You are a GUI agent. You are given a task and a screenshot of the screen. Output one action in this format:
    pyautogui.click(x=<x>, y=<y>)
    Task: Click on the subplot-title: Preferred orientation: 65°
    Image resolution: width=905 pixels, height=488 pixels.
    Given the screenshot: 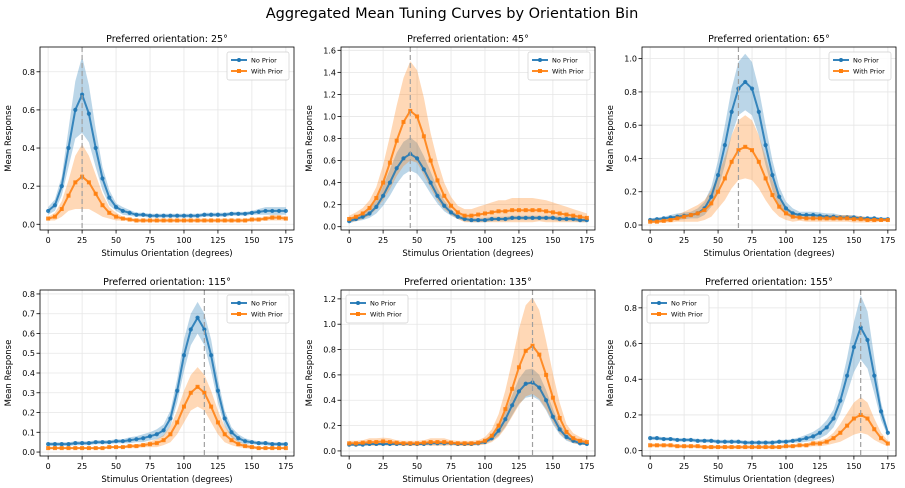 What is the action you would take?
    pyautogui.click(x=769, y=39)
    